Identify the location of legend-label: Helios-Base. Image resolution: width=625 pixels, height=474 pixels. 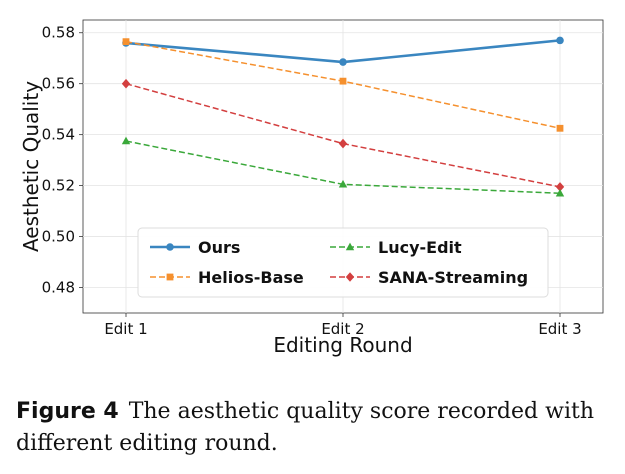
(251, 277).